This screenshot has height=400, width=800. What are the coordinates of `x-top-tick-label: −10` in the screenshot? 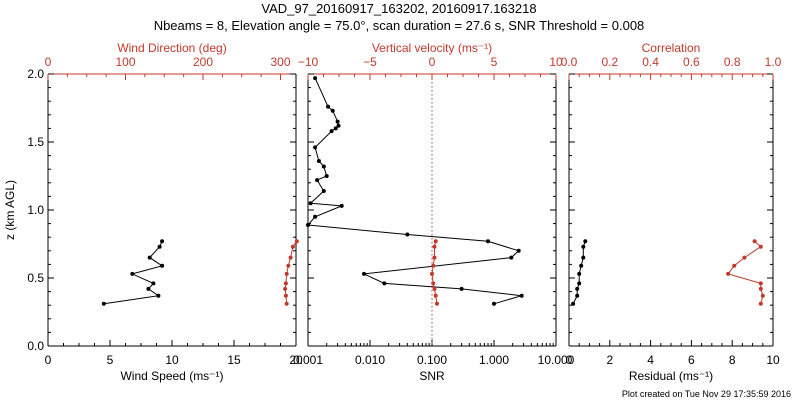 It's located at (308, 62).